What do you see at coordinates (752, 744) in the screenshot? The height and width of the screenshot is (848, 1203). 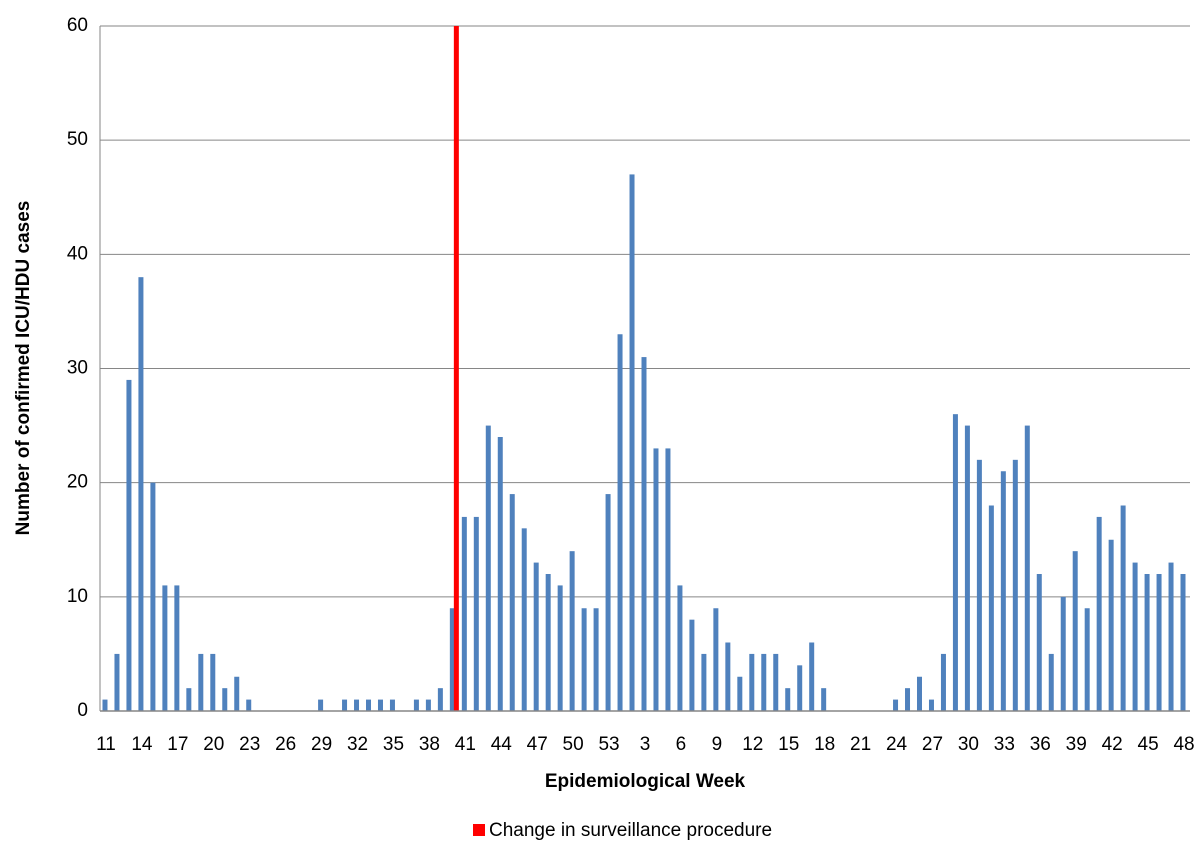 I see `x-tick-label: 12` at bounding box center [752, 744].